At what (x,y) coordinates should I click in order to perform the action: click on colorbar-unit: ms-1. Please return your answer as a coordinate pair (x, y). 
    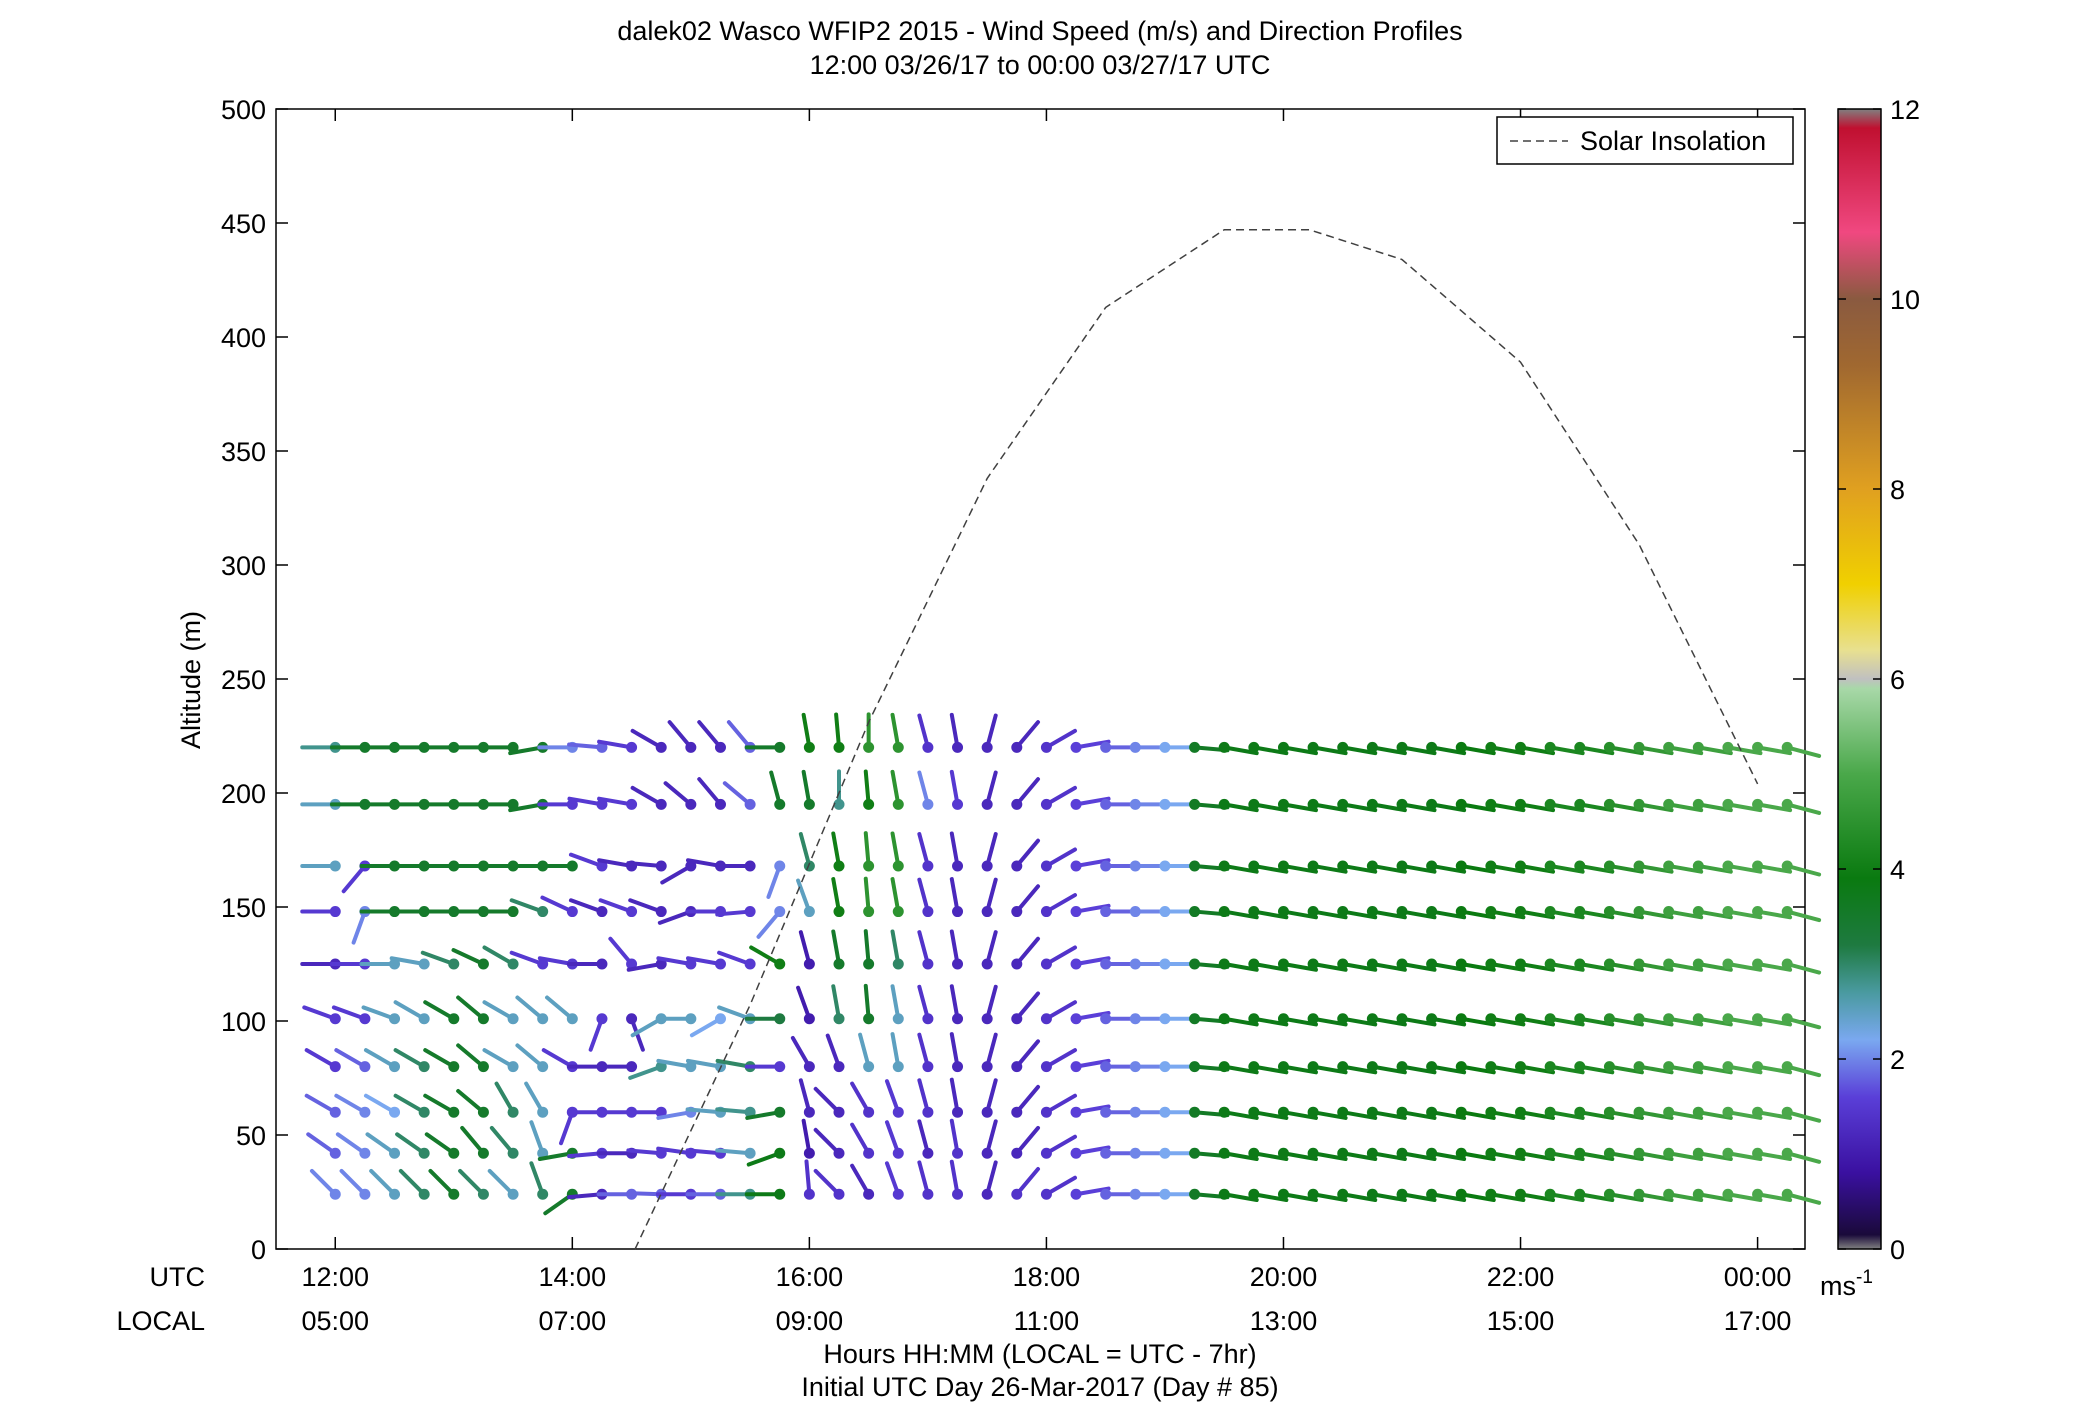
    Looking at the image, I should click on (1846, 1284).